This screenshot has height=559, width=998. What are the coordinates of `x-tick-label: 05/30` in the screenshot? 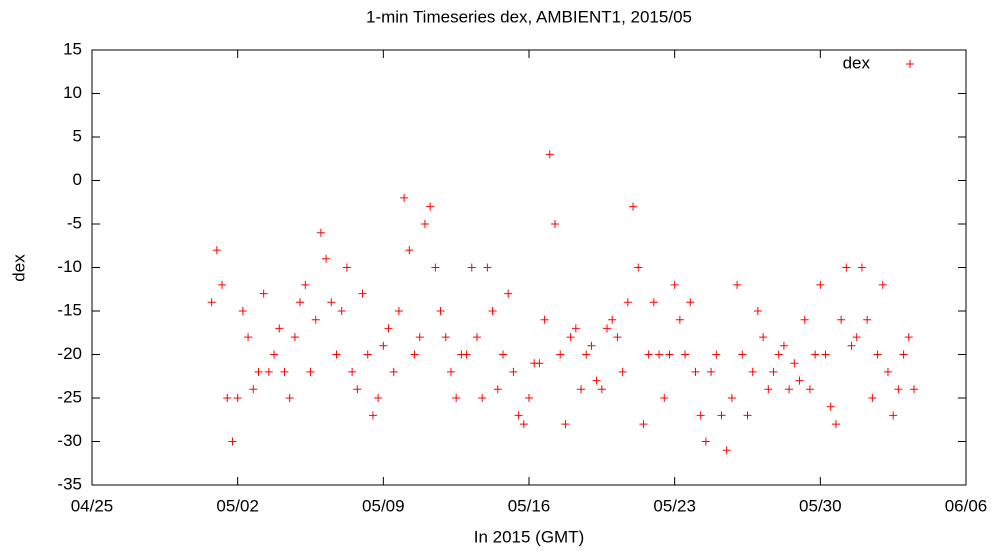 It's located at (820, 505).